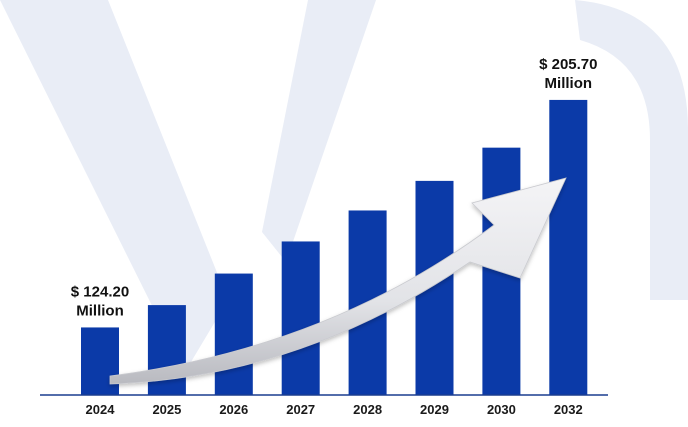 The image size is (688, 427). I want to click on bar-2024, so click(100, 361).